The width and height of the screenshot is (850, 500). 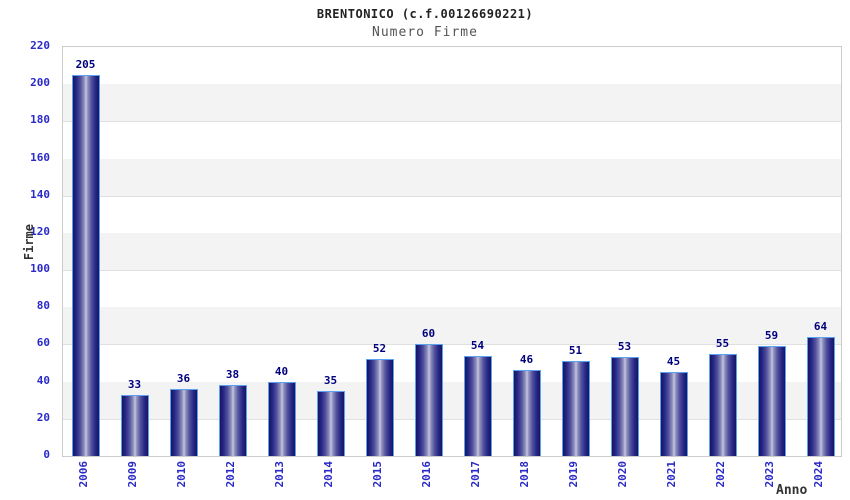 What do you see at coordinates (377, 474) in the screenshot?
I see `x-tick-label: 2015` at bounding box center [377, 474].